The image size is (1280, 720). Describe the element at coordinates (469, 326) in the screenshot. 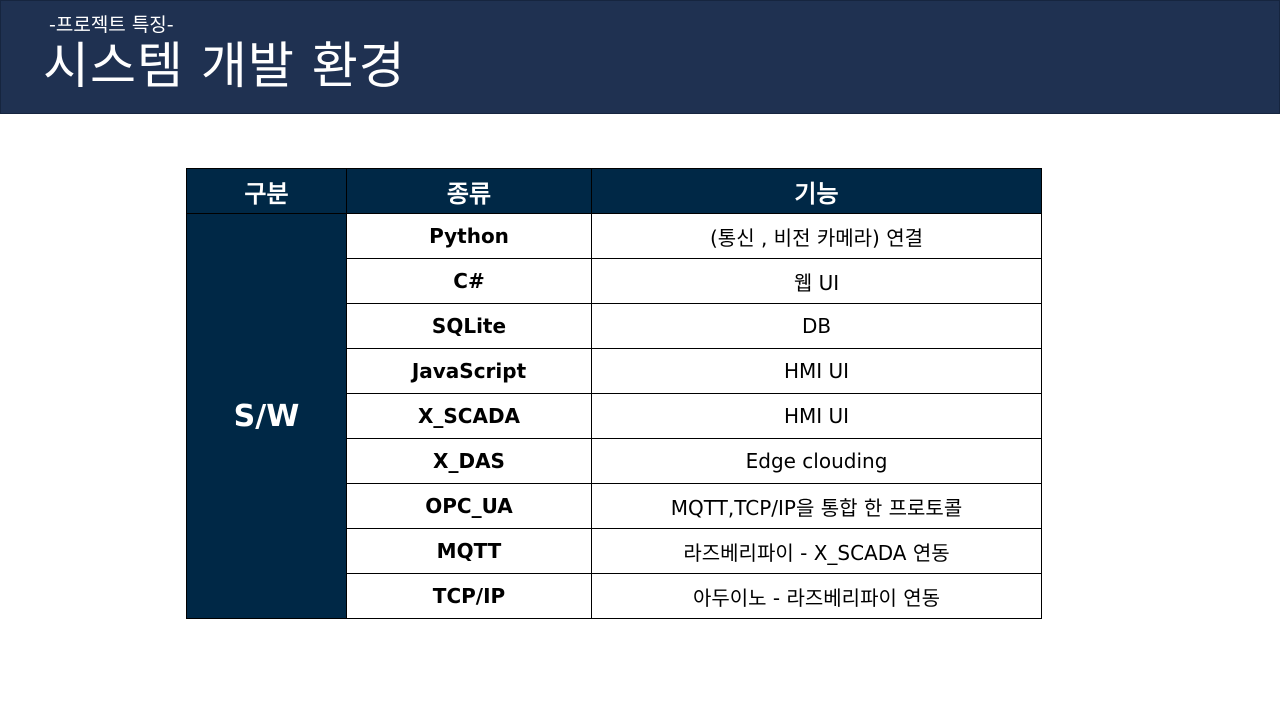

I see `type-cell: SQLite` at that location.